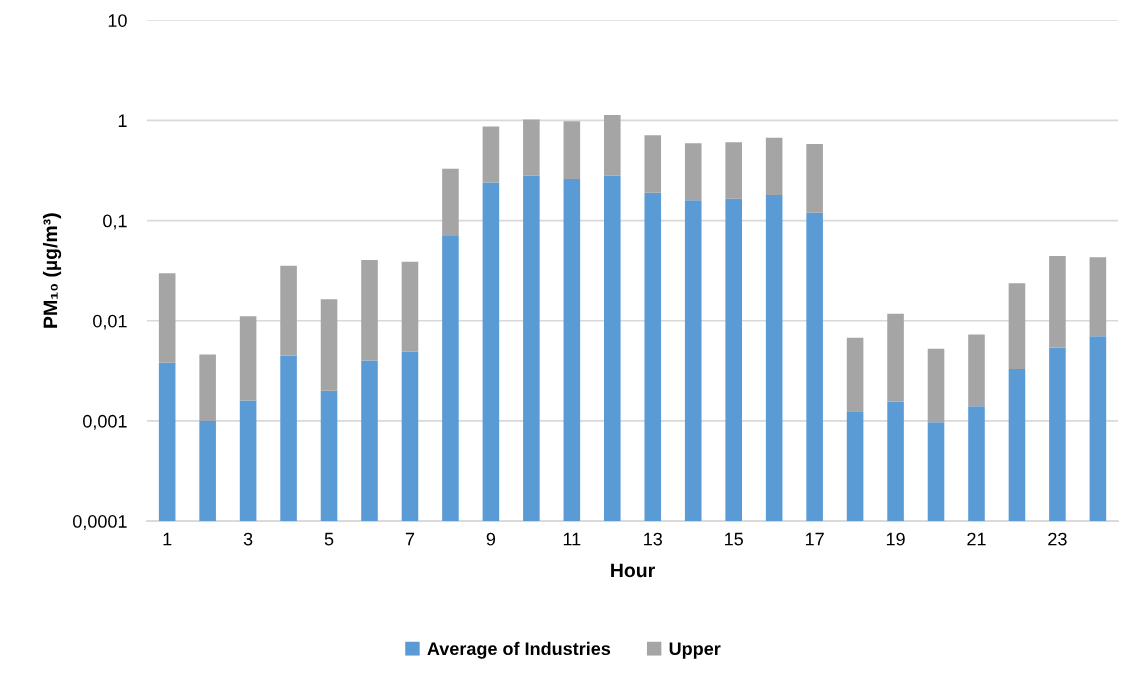  What do you see at coordinates (491, 539) in the screenshot?
I see `x-tick-label: 9` at bounding box center [491, 539].